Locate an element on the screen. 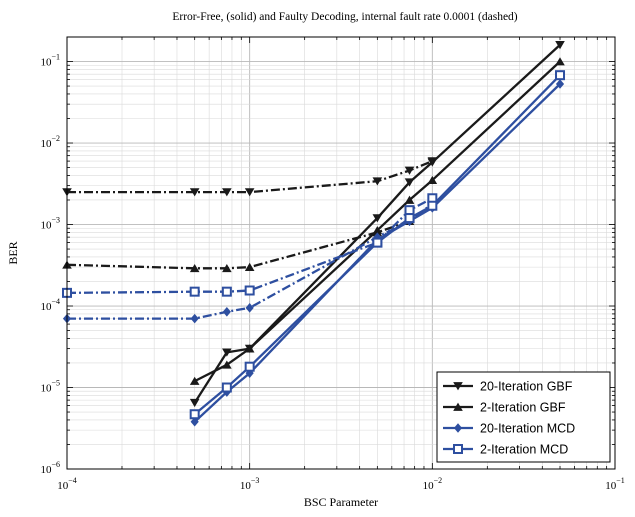 This screenshot has height=517, width=635. legend-label-2: 2-Iteration GBF is located at coordinates (523, 408).